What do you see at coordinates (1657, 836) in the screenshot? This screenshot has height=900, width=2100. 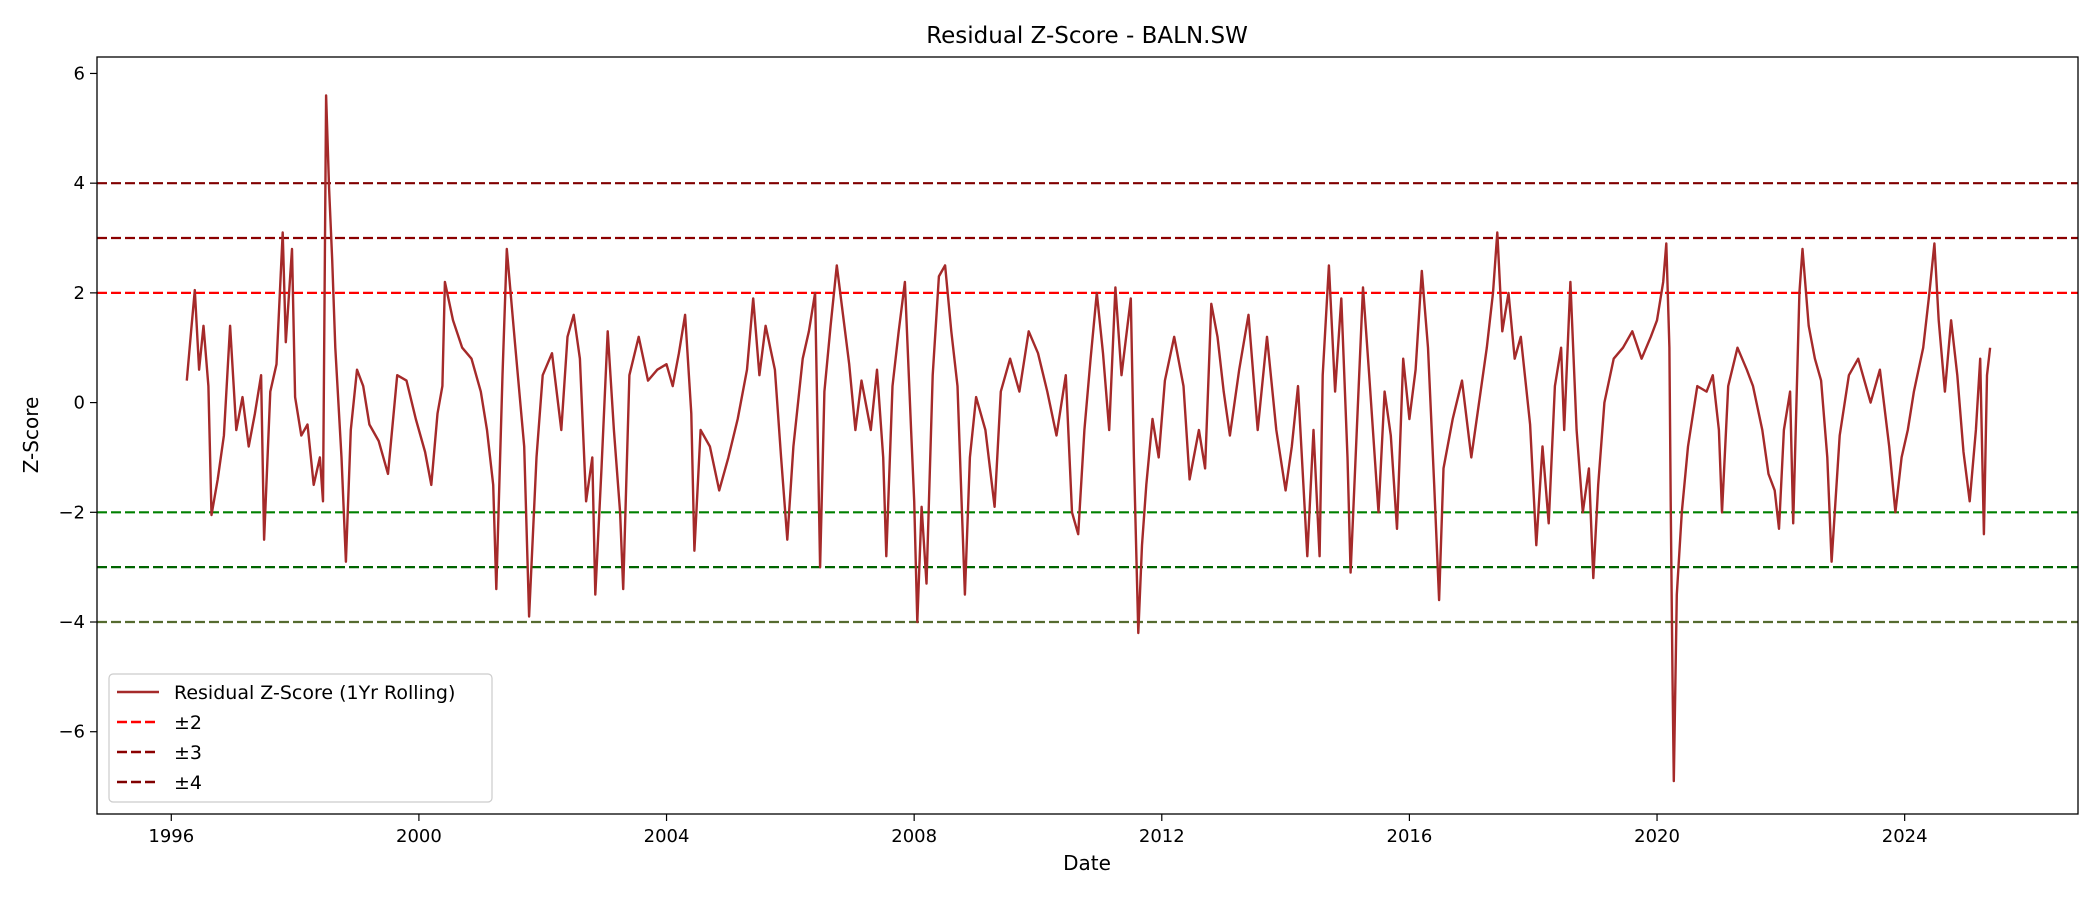 I see `x-tick-label: 2020` at bounding box center [1657, 836].